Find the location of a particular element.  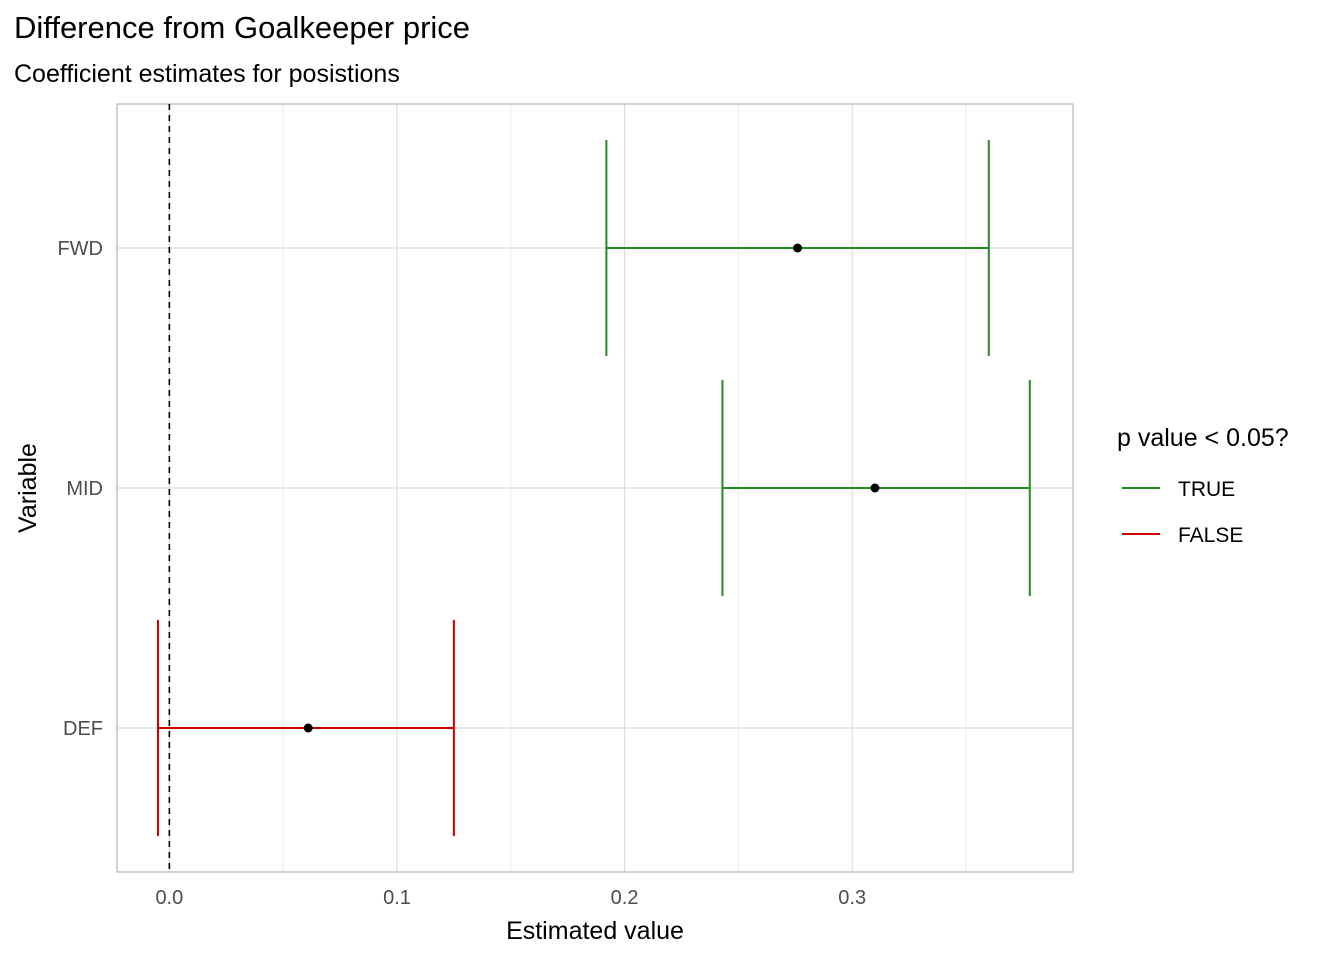

legend-label: FALSE is located at coordinates (1210, 535).